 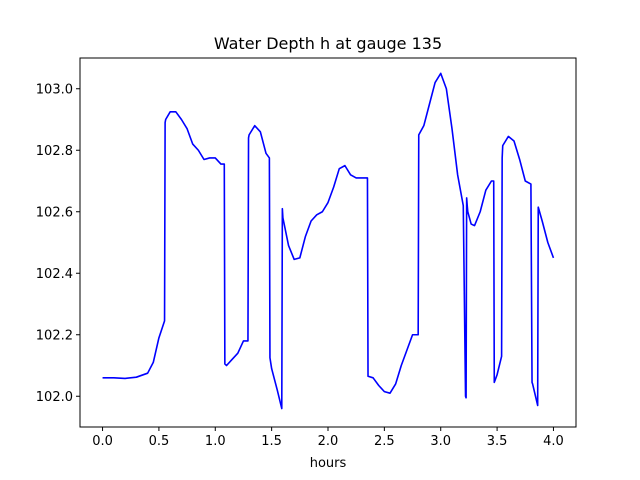 What do you see at coordinates (54, 335) in the screenshot?
I see `y-tick-label: 102.2` at bounding box center [54, 335].